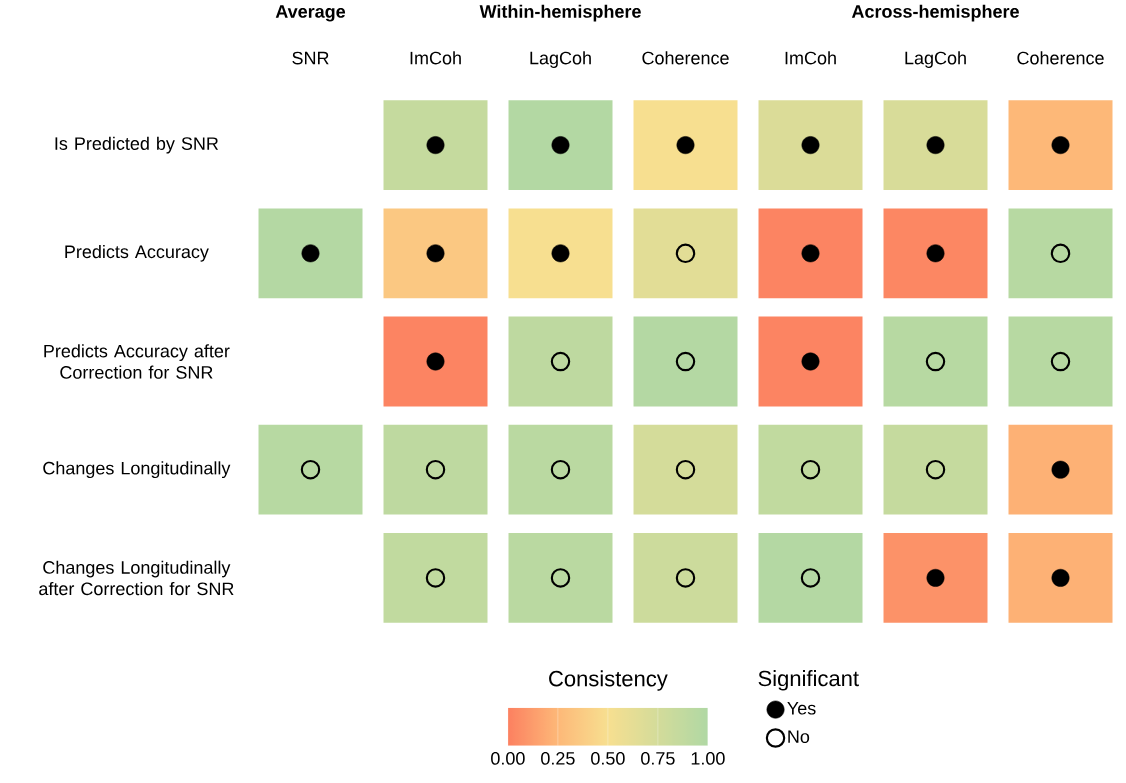 The width and height of the screenshot is (1126, 783). I want to click on text: Within-hemisphere, so click(560, 13).